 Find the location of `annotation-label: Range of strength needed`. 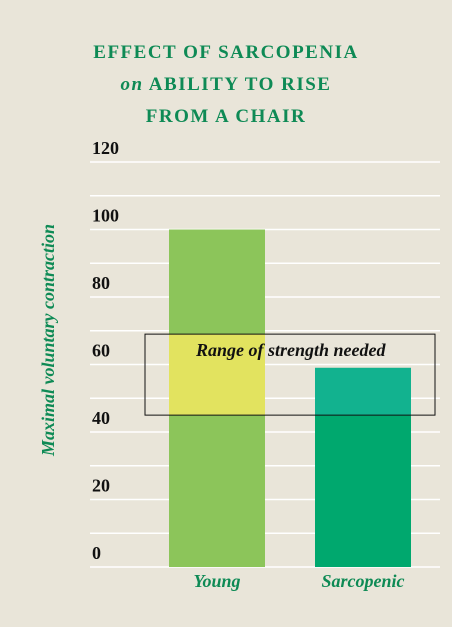

annotation-label: Range of strength needed is located at coordinates (291, 350).